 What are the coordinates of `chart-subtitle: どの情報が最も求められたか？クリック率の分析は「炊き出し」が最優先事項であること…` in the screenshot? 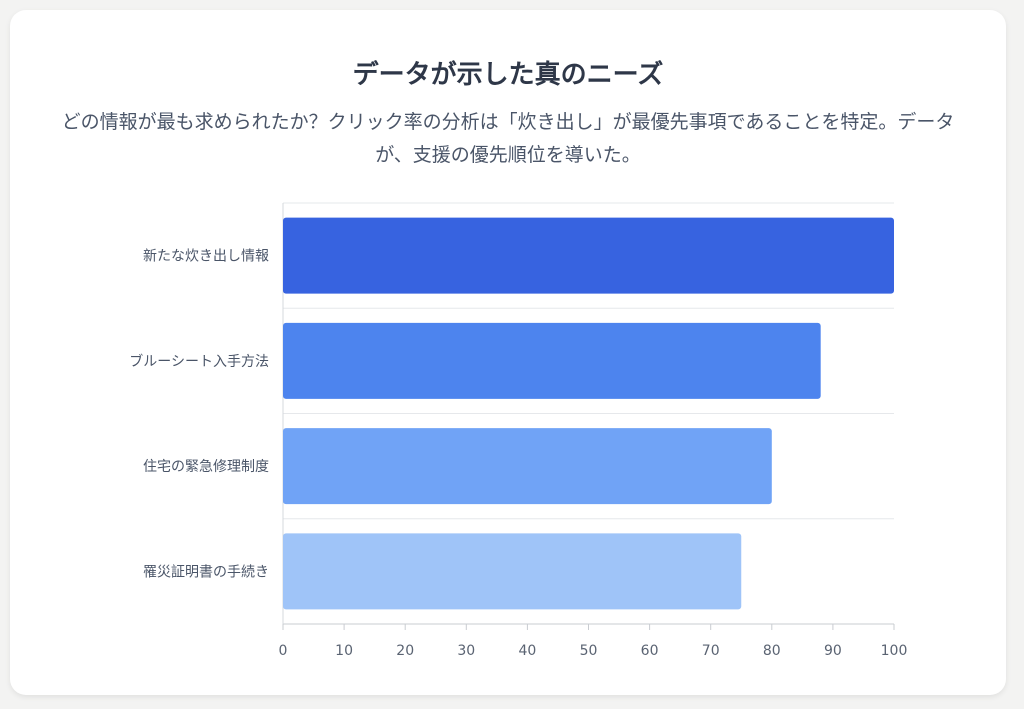 It's located at (508, 138).